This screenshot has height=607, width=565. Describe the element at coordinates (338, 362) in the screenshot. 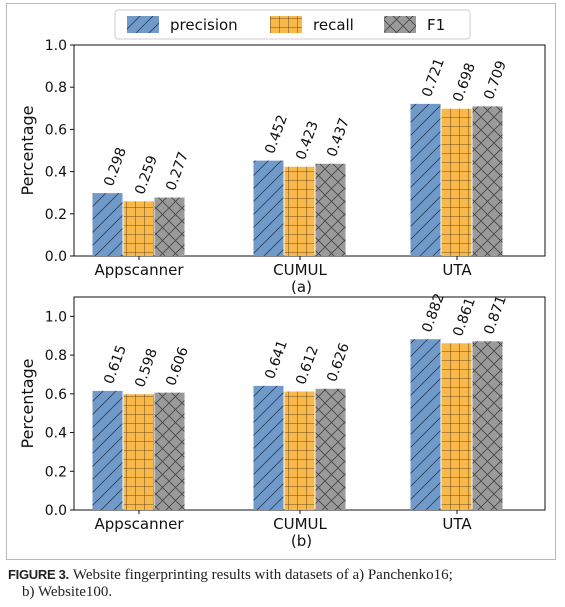

I see `data-label: 0.626` at that location.